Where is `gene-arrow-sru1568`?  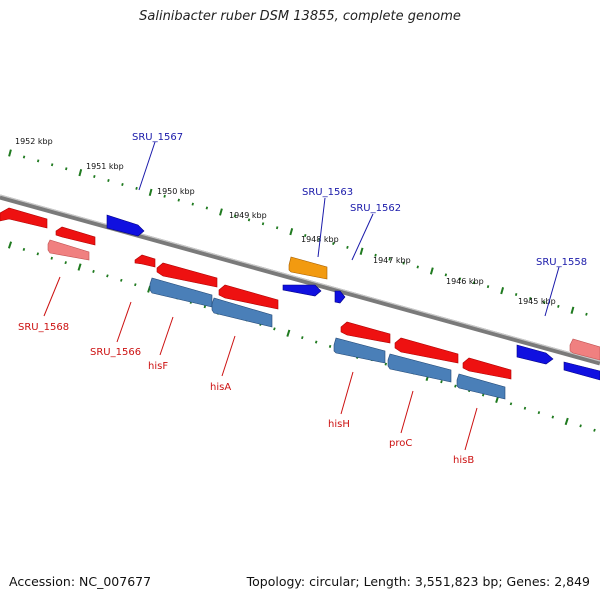
gene-arrow-sru1568 is located at coordinates (24, 218).